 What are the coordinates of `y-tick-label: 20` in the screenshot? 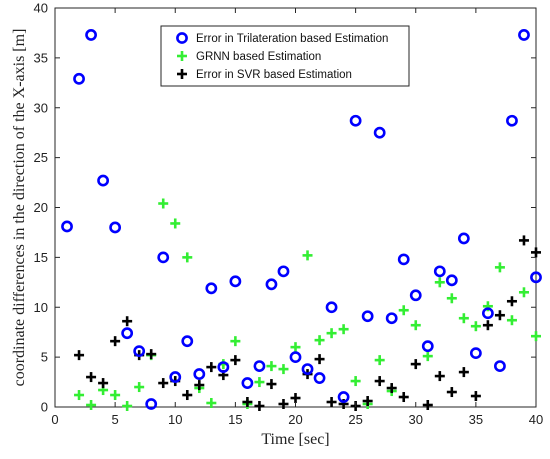 It's located at (41, 207).